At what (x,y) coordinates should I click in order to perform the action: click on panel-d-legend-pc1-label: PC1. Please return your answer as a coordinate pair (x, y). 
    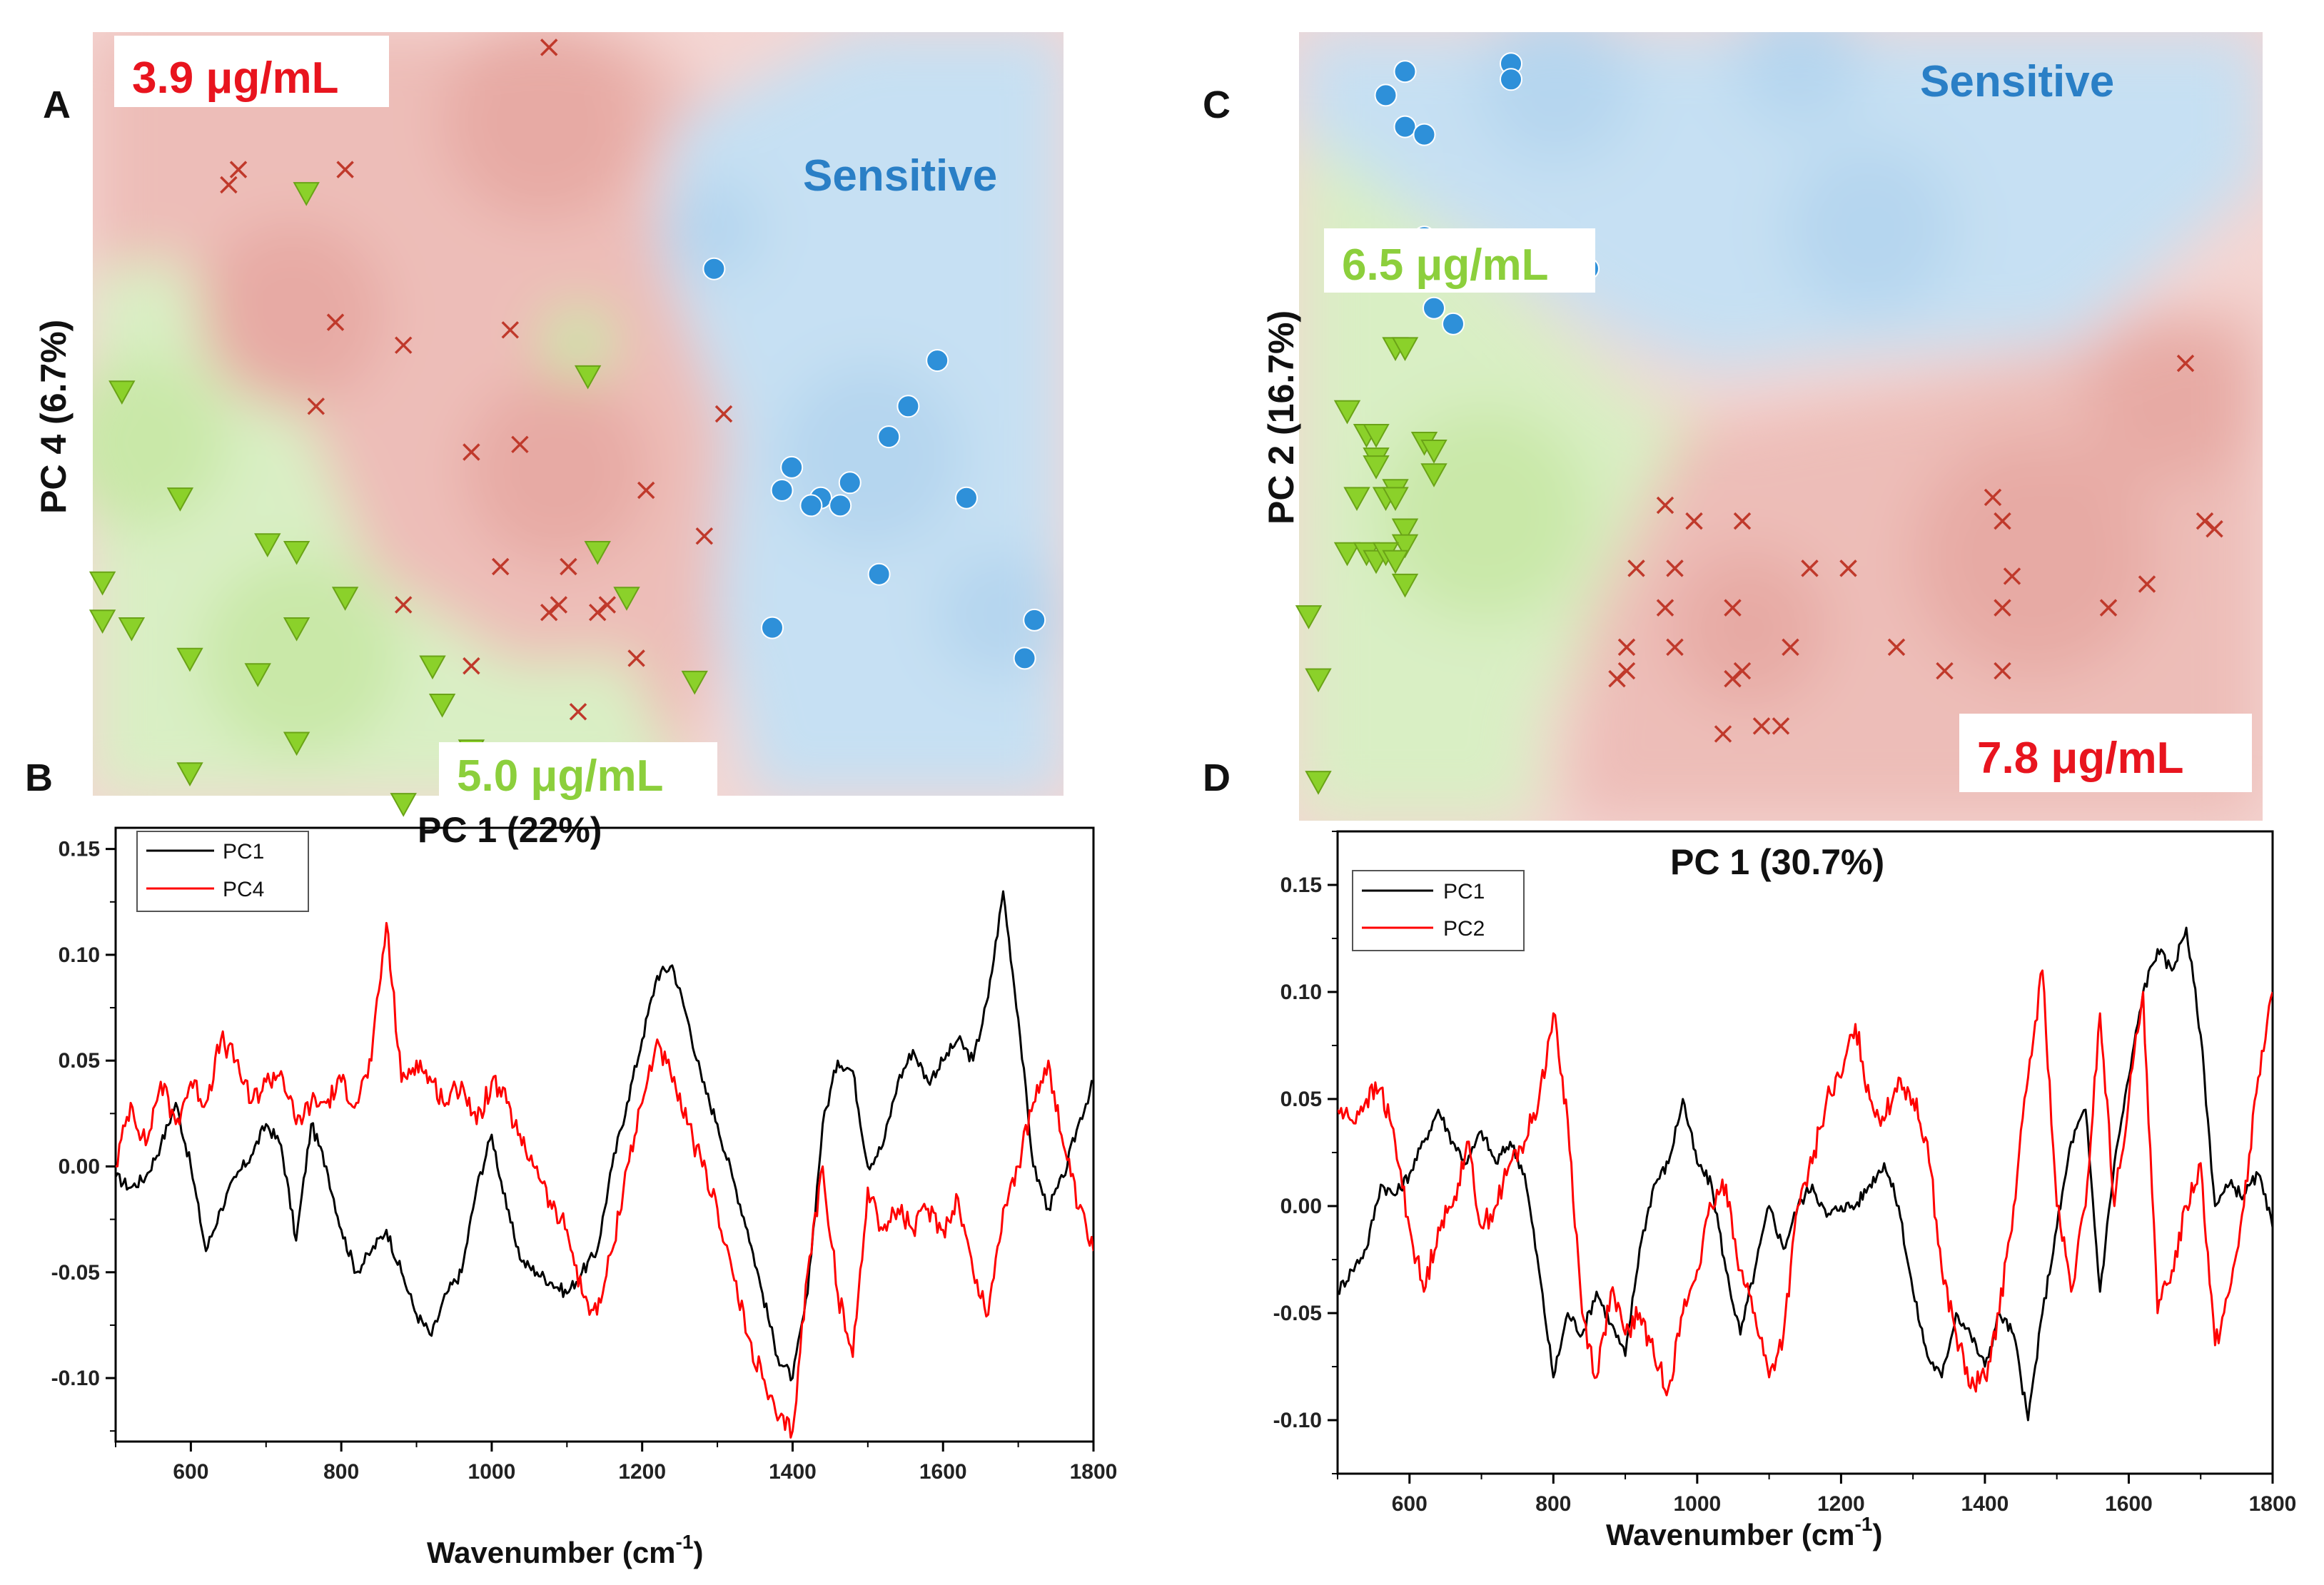
    Looking at the image, I should click on (1464, 891).